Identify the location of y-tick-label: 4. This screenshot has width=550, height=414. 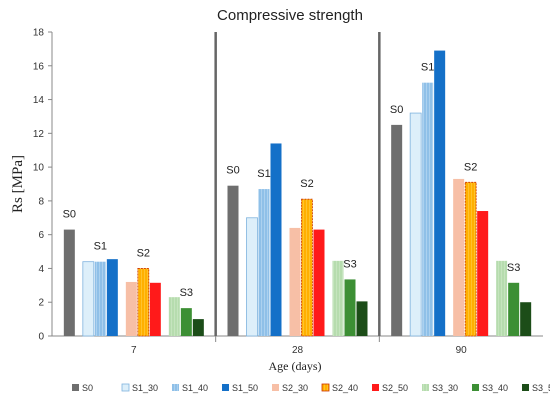
(41, 269).